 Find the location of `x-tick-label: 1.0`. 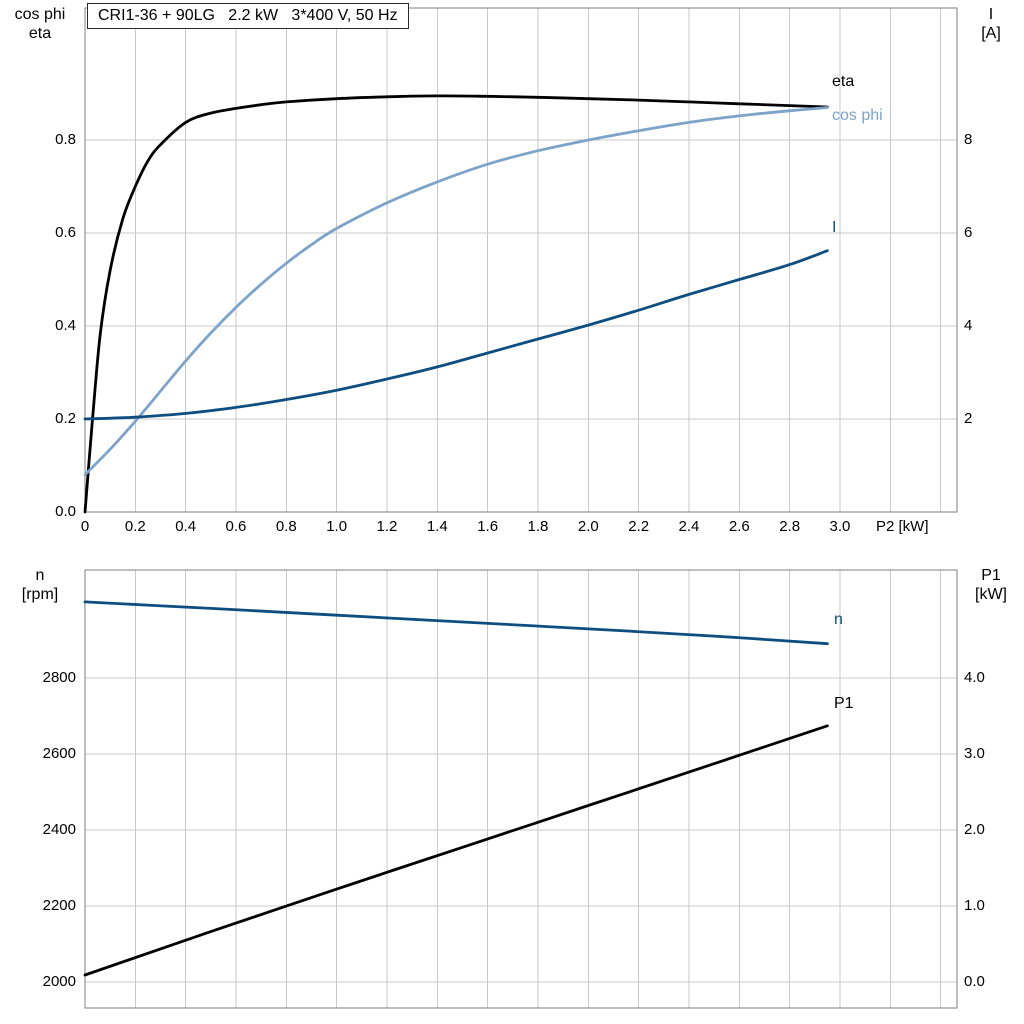

x-tick-label: 1.0 is located at coordinates (337, 526).